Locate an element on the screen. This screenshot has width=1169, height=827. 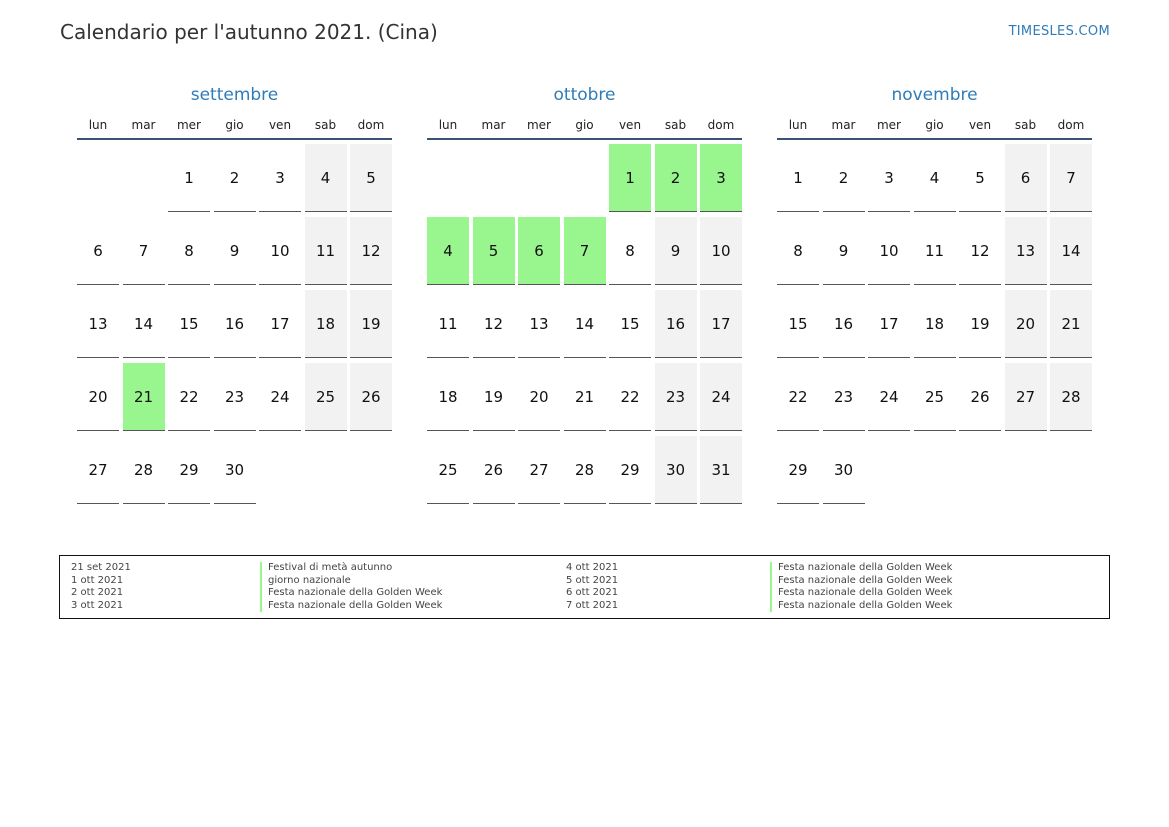
legend-date: 2 ott 2021 is located at coordinates (97, 592).